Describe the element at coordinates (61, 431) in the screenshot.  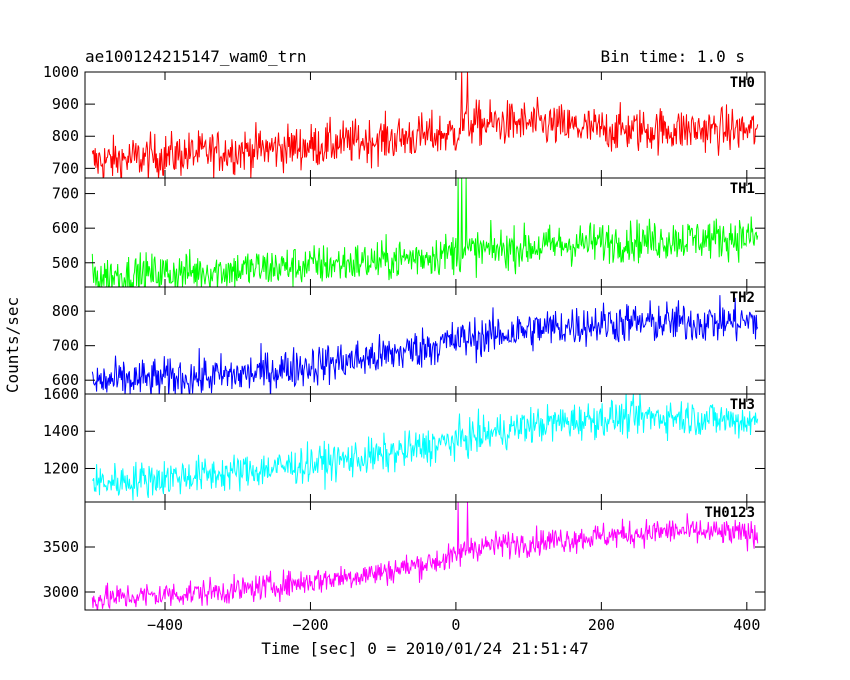
I see `y-tick-label: 1400` at that location.